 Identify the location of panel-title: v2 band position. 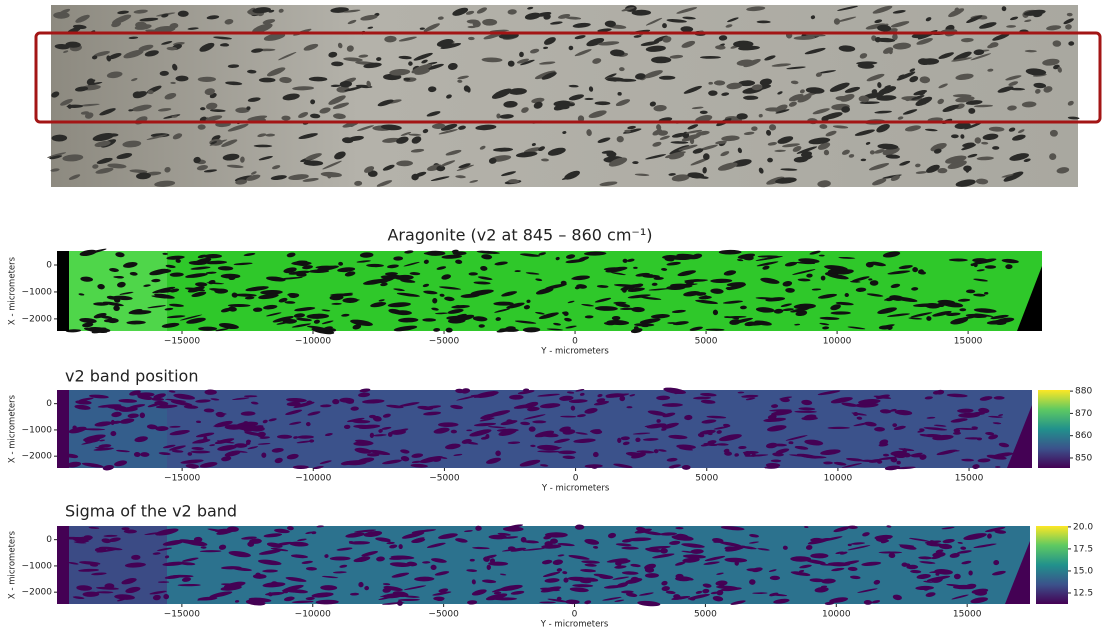
(131, 376).